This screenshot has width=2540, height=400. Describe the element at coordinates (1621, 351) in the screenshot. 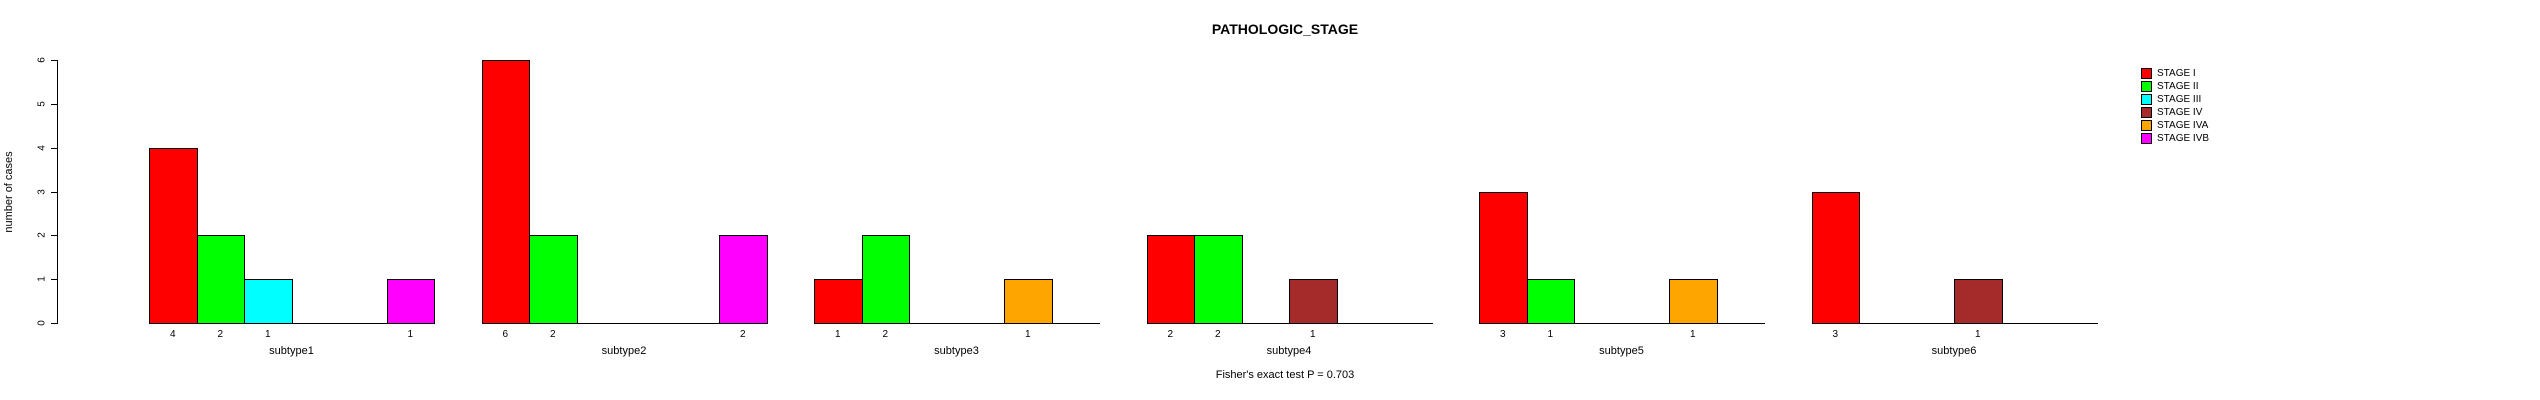

I see `x-category-label-subtype5: subtype5` at that location.